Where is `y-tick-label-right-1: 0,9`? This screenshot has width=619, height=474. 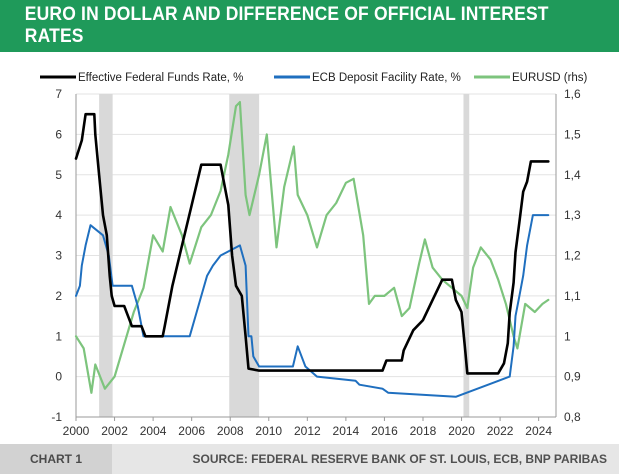
y-tick-label-right-1: 0,9 is located at coordinates (572, 377).